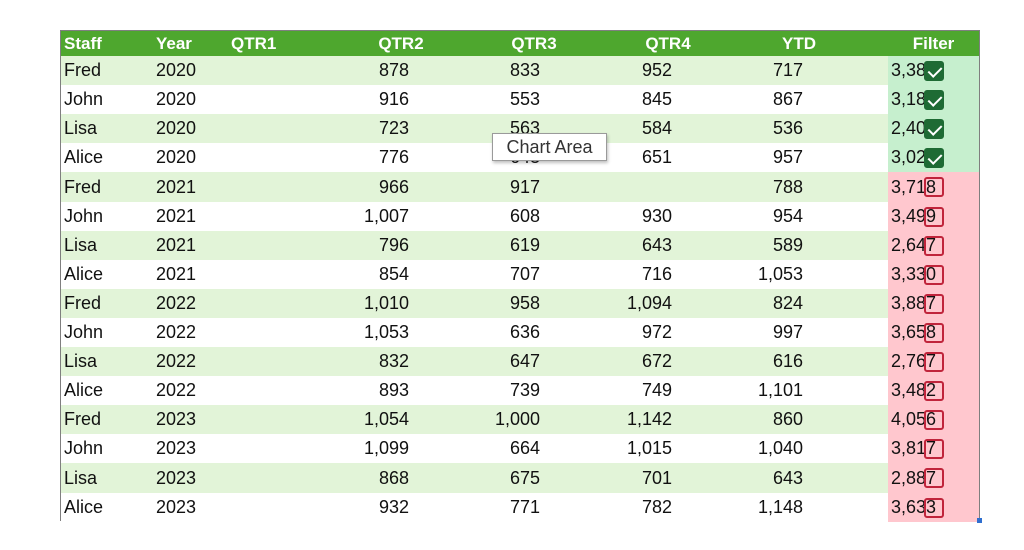 The height and width of the screenshot is (550, 1024). What do you see at coordinates (656, 245) in the screenshot?
I see `cell-qtr3: 643` at bounding box center [656, 245].